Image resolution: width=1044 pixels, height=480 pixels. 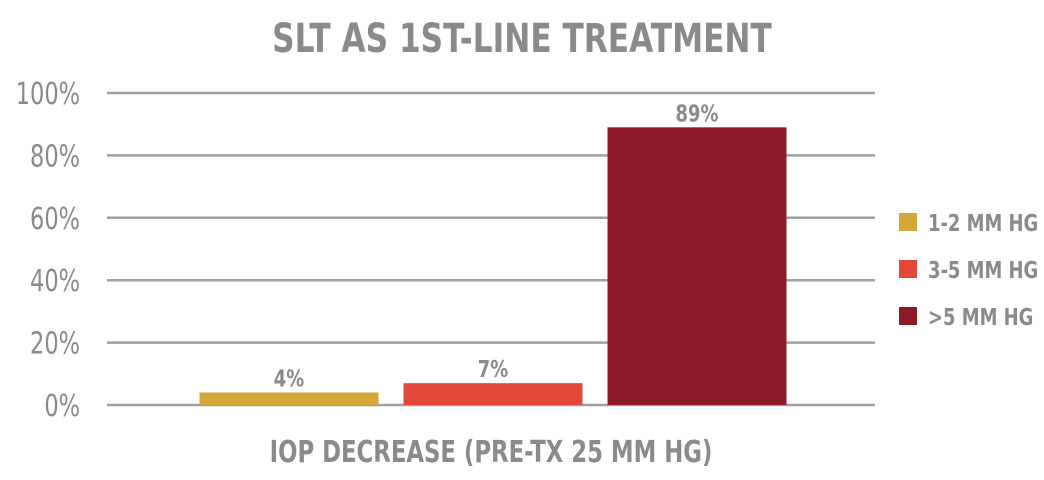 I want to click on data-label: 4%, so click(x=289, y=378).